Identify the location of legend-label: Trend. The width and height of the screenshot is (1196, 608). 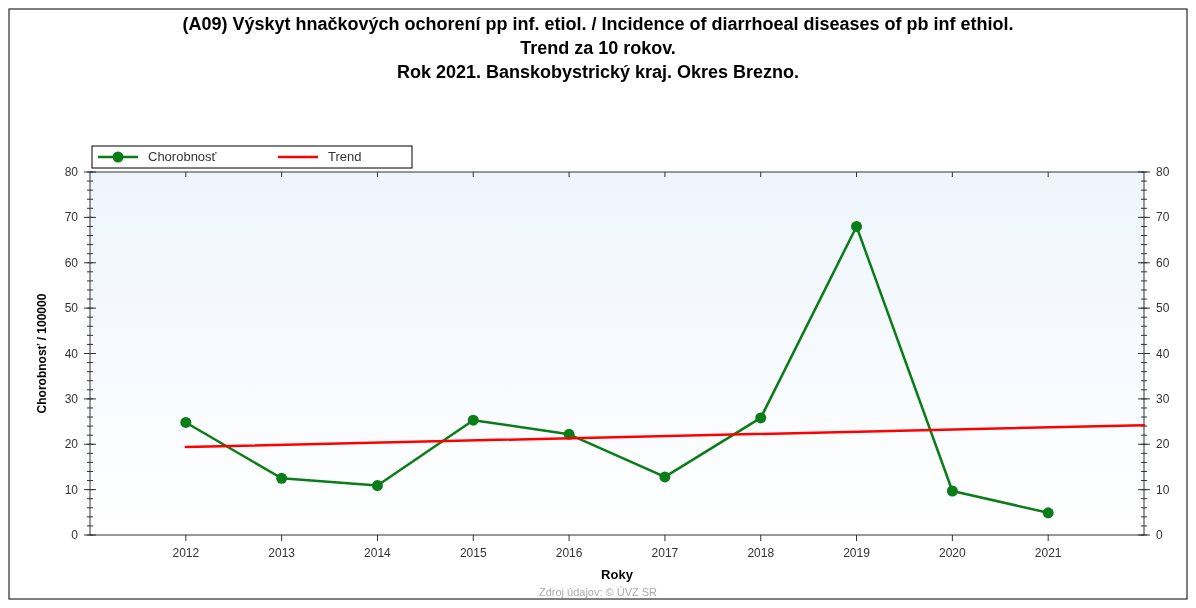
(345, 156).